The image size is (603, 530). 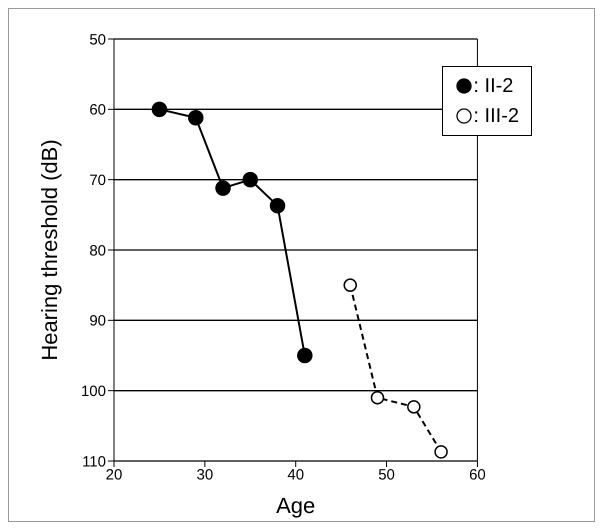 What do you see at coordinates (97, 251) in the screenshot?
I see `y-tick-label: 80` at bounding box center [97, 251].